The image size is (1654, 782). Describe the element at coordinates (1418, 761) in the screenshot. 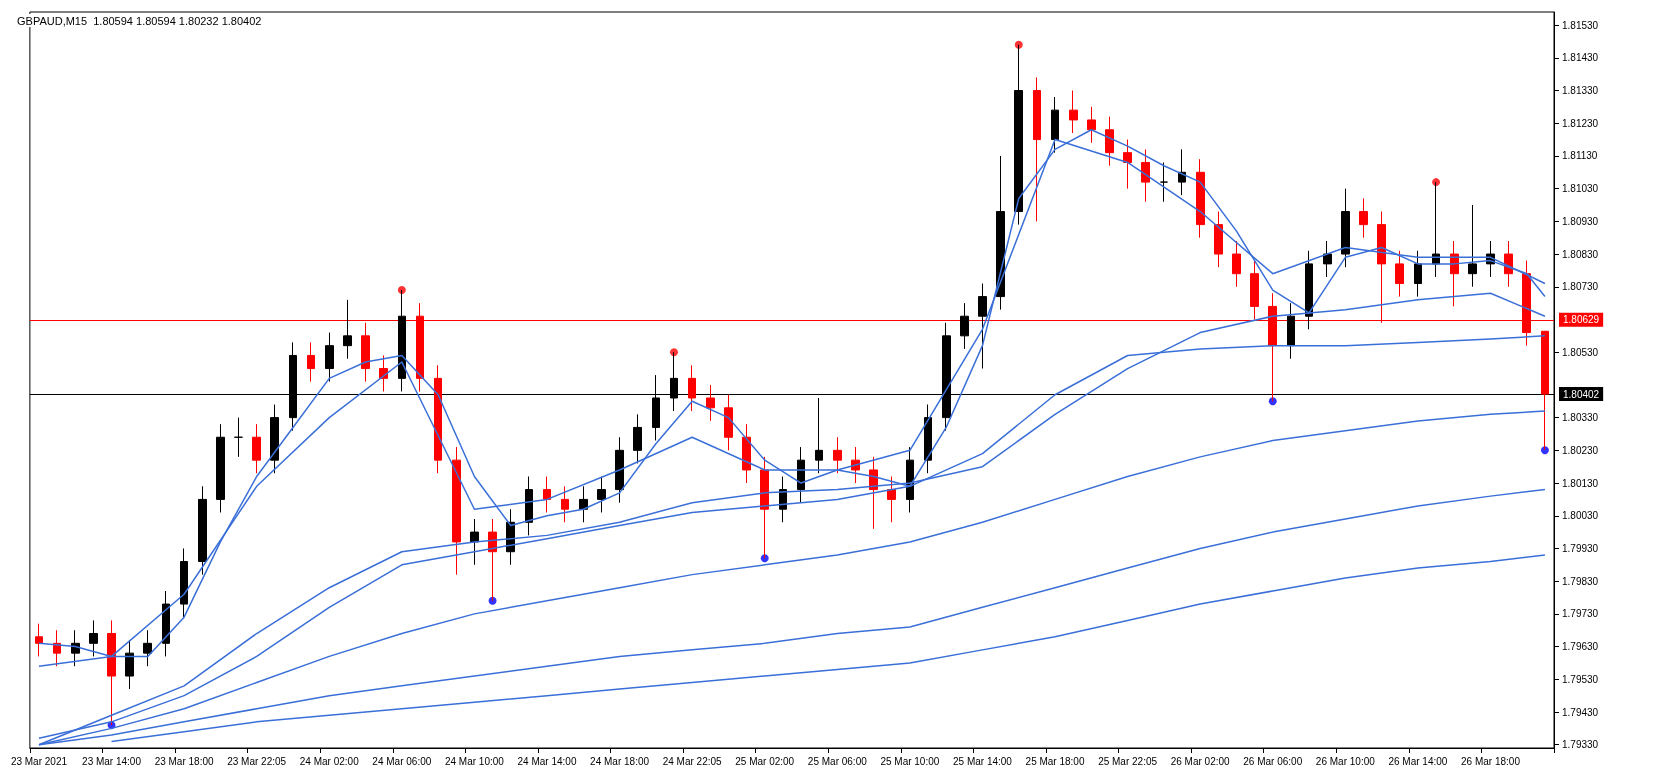

I see `x-tick-label: 26 Mar 14:00` at that location.